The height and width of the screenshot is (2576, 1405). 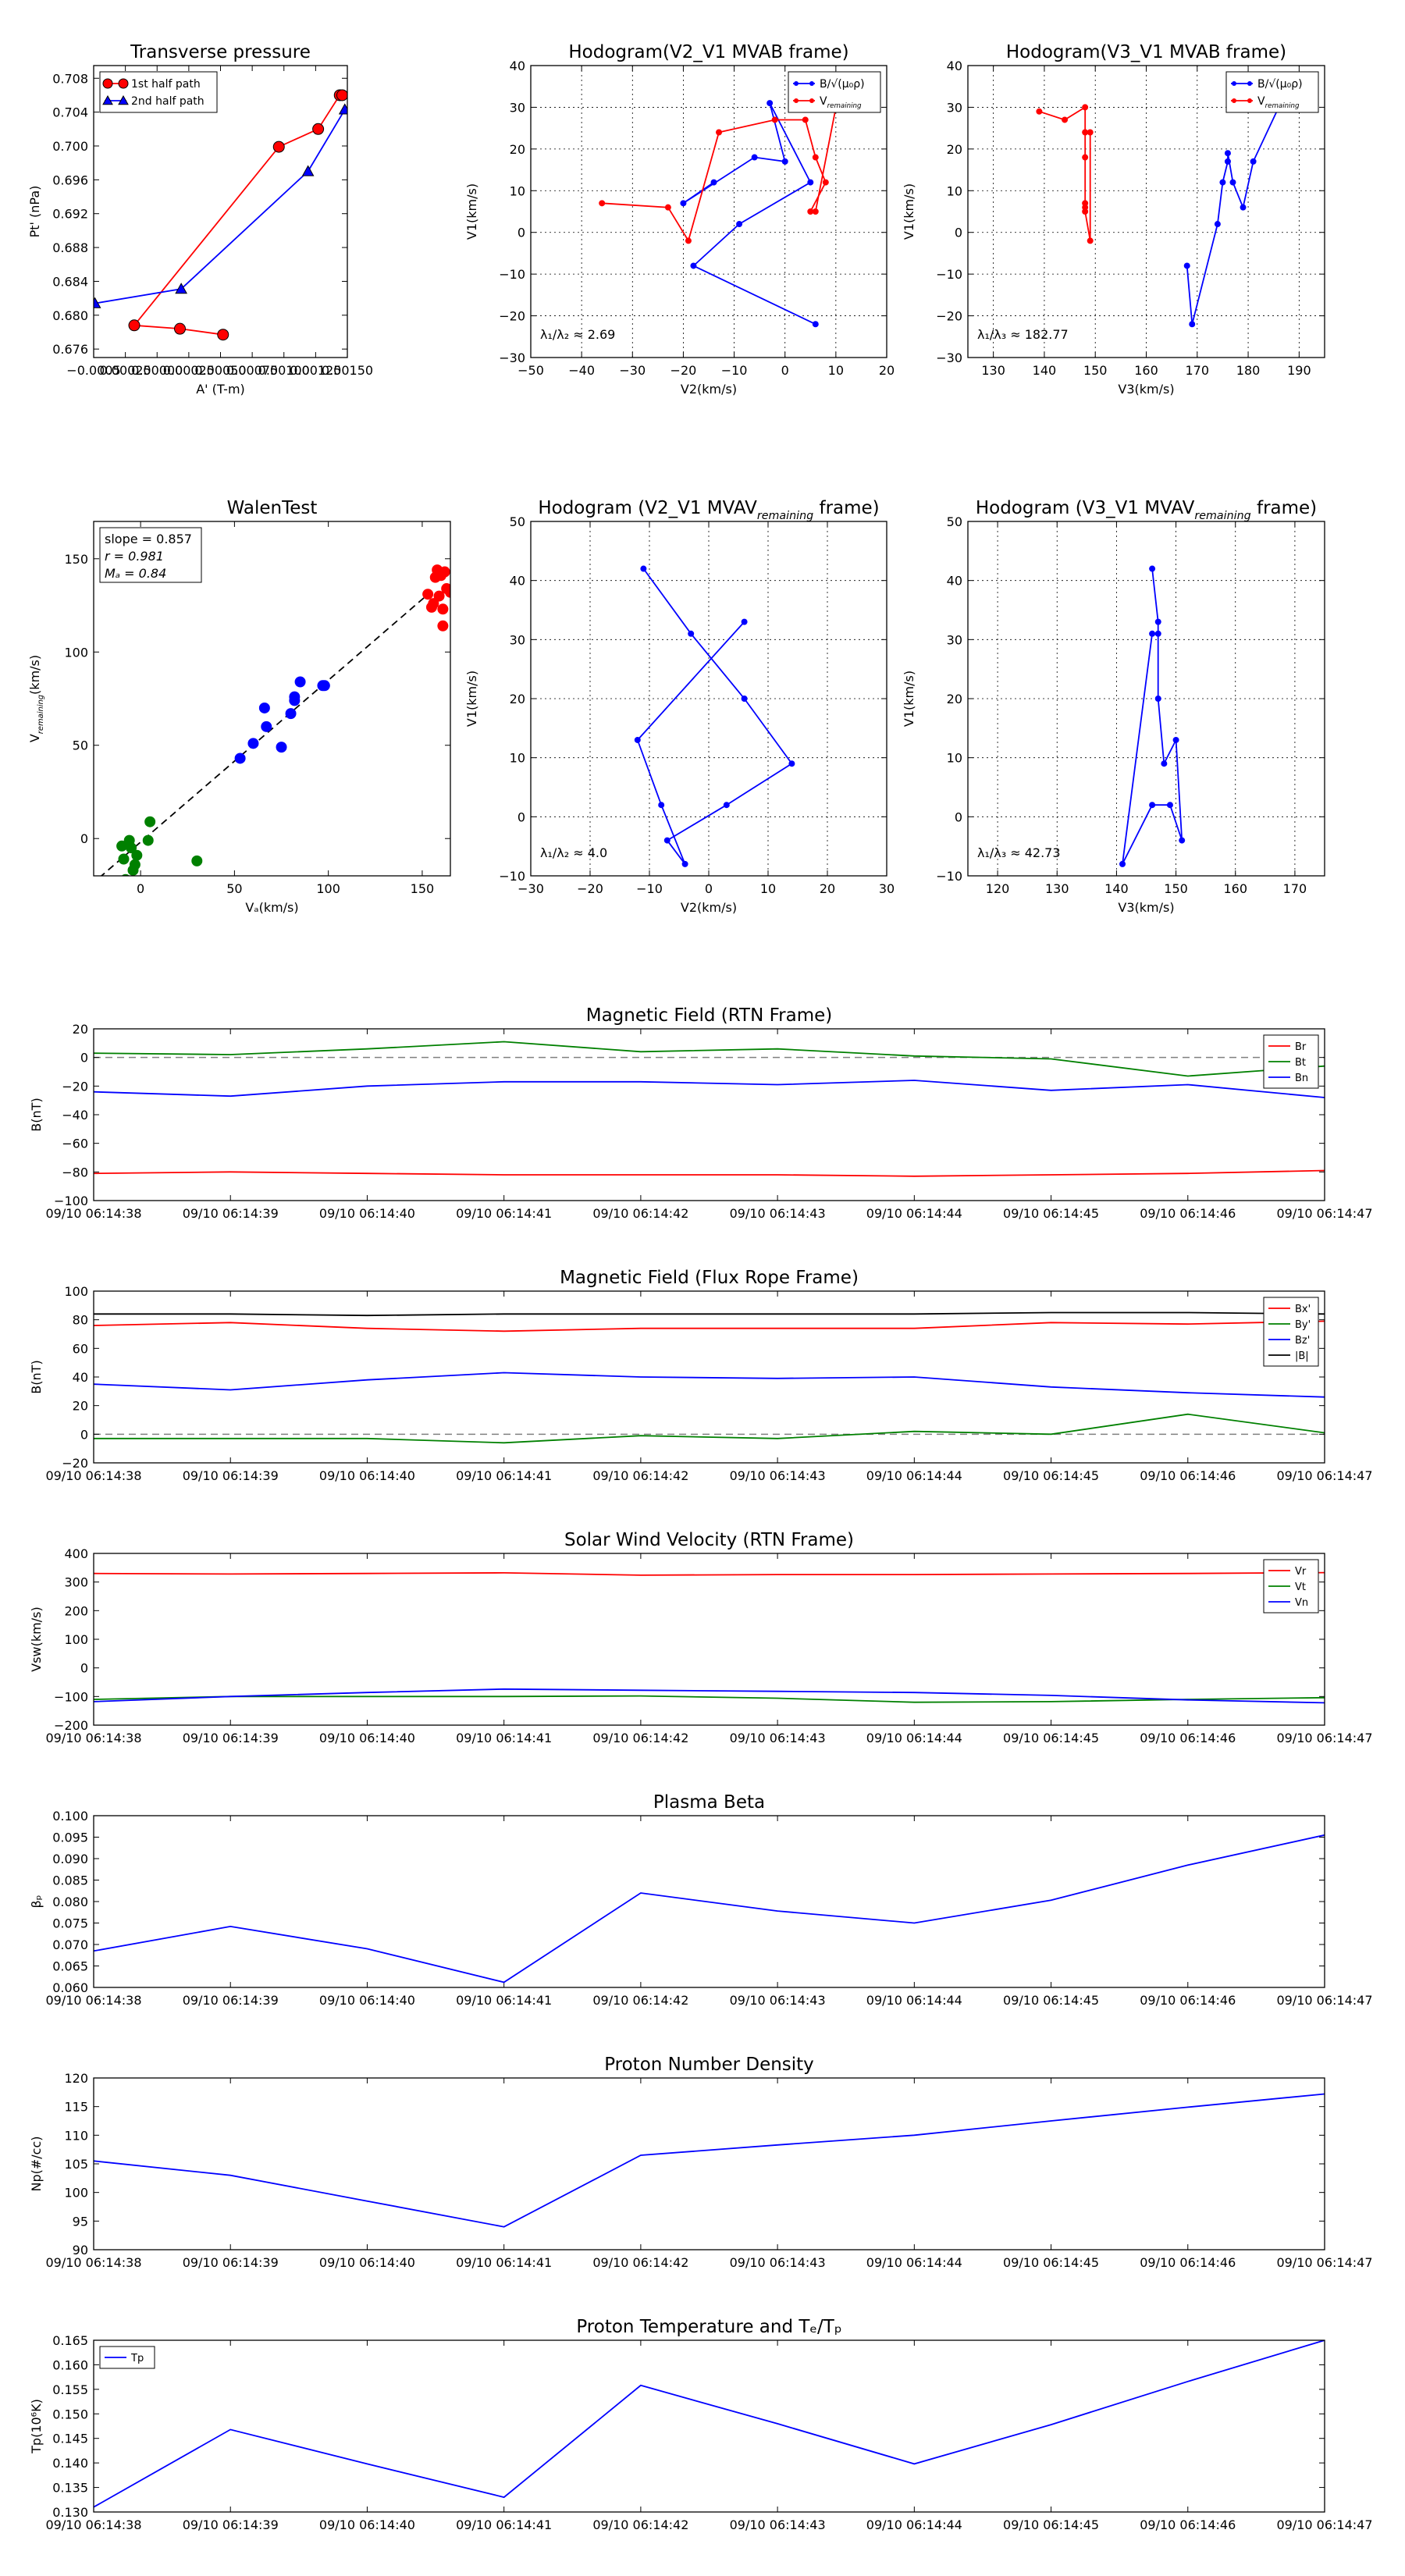 I want to click on chart-title: Proton Temperature and Tₑ/Tₚ, so click(x=709, y=2327).